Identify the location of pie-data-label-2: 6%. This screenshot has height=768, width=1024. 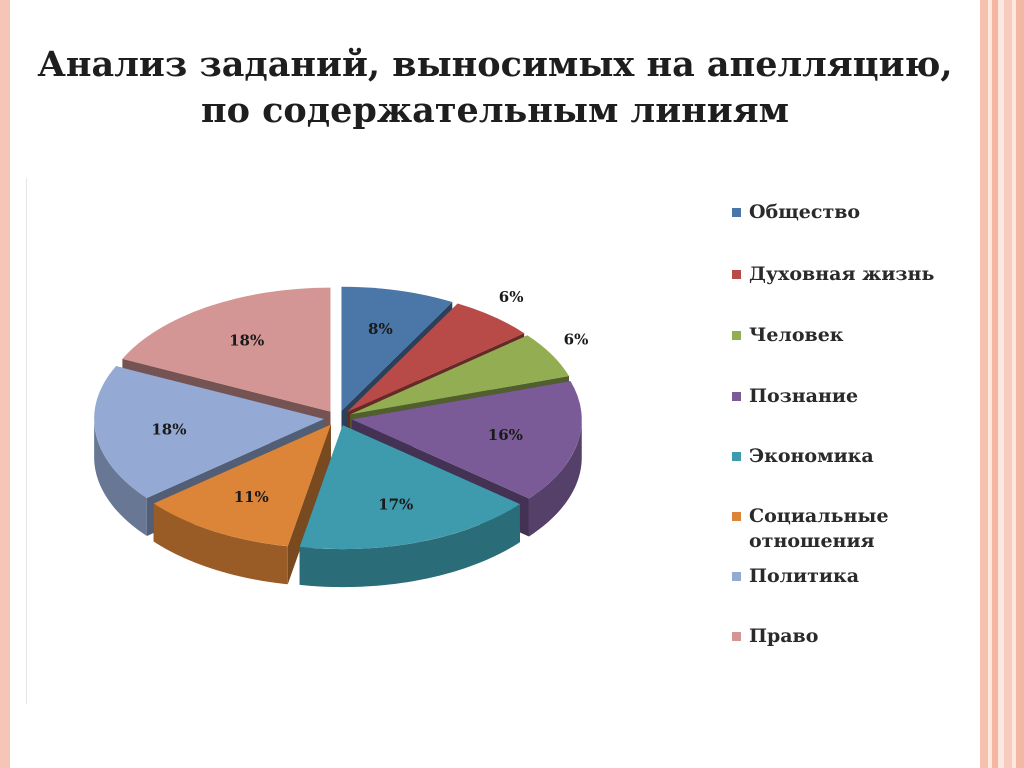
(576, 339).